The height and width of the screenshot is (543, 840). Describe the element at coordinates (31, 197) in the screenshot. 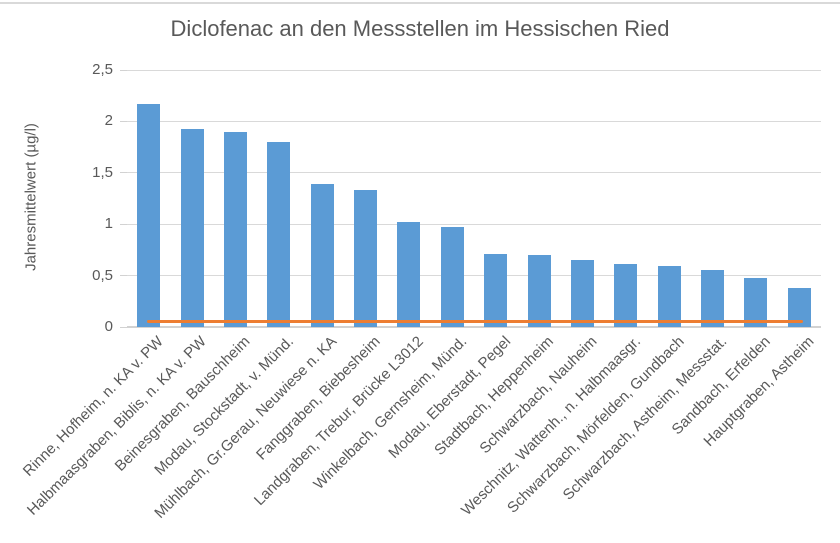

I see `y-axis-title: Jahresmittelwert (µg/l)` at that location.